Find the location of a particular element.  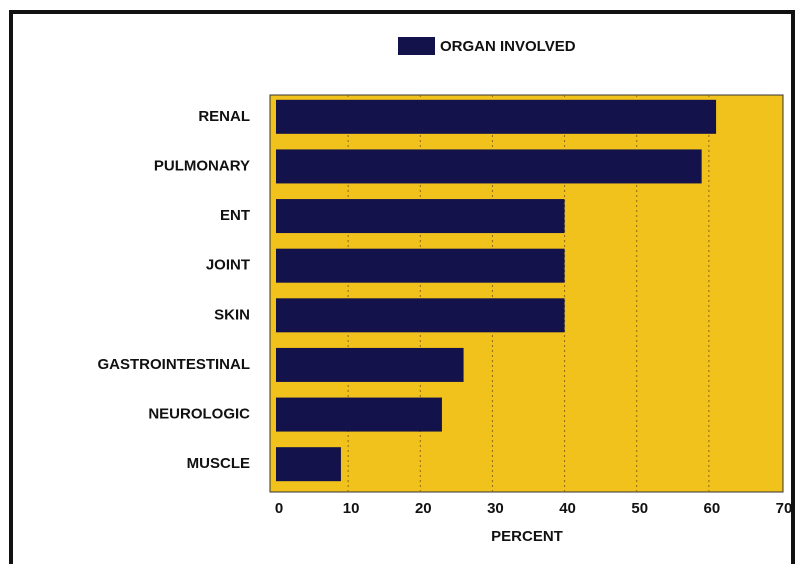

y-tick-label: RENAL is located at coordinates (224, 116).